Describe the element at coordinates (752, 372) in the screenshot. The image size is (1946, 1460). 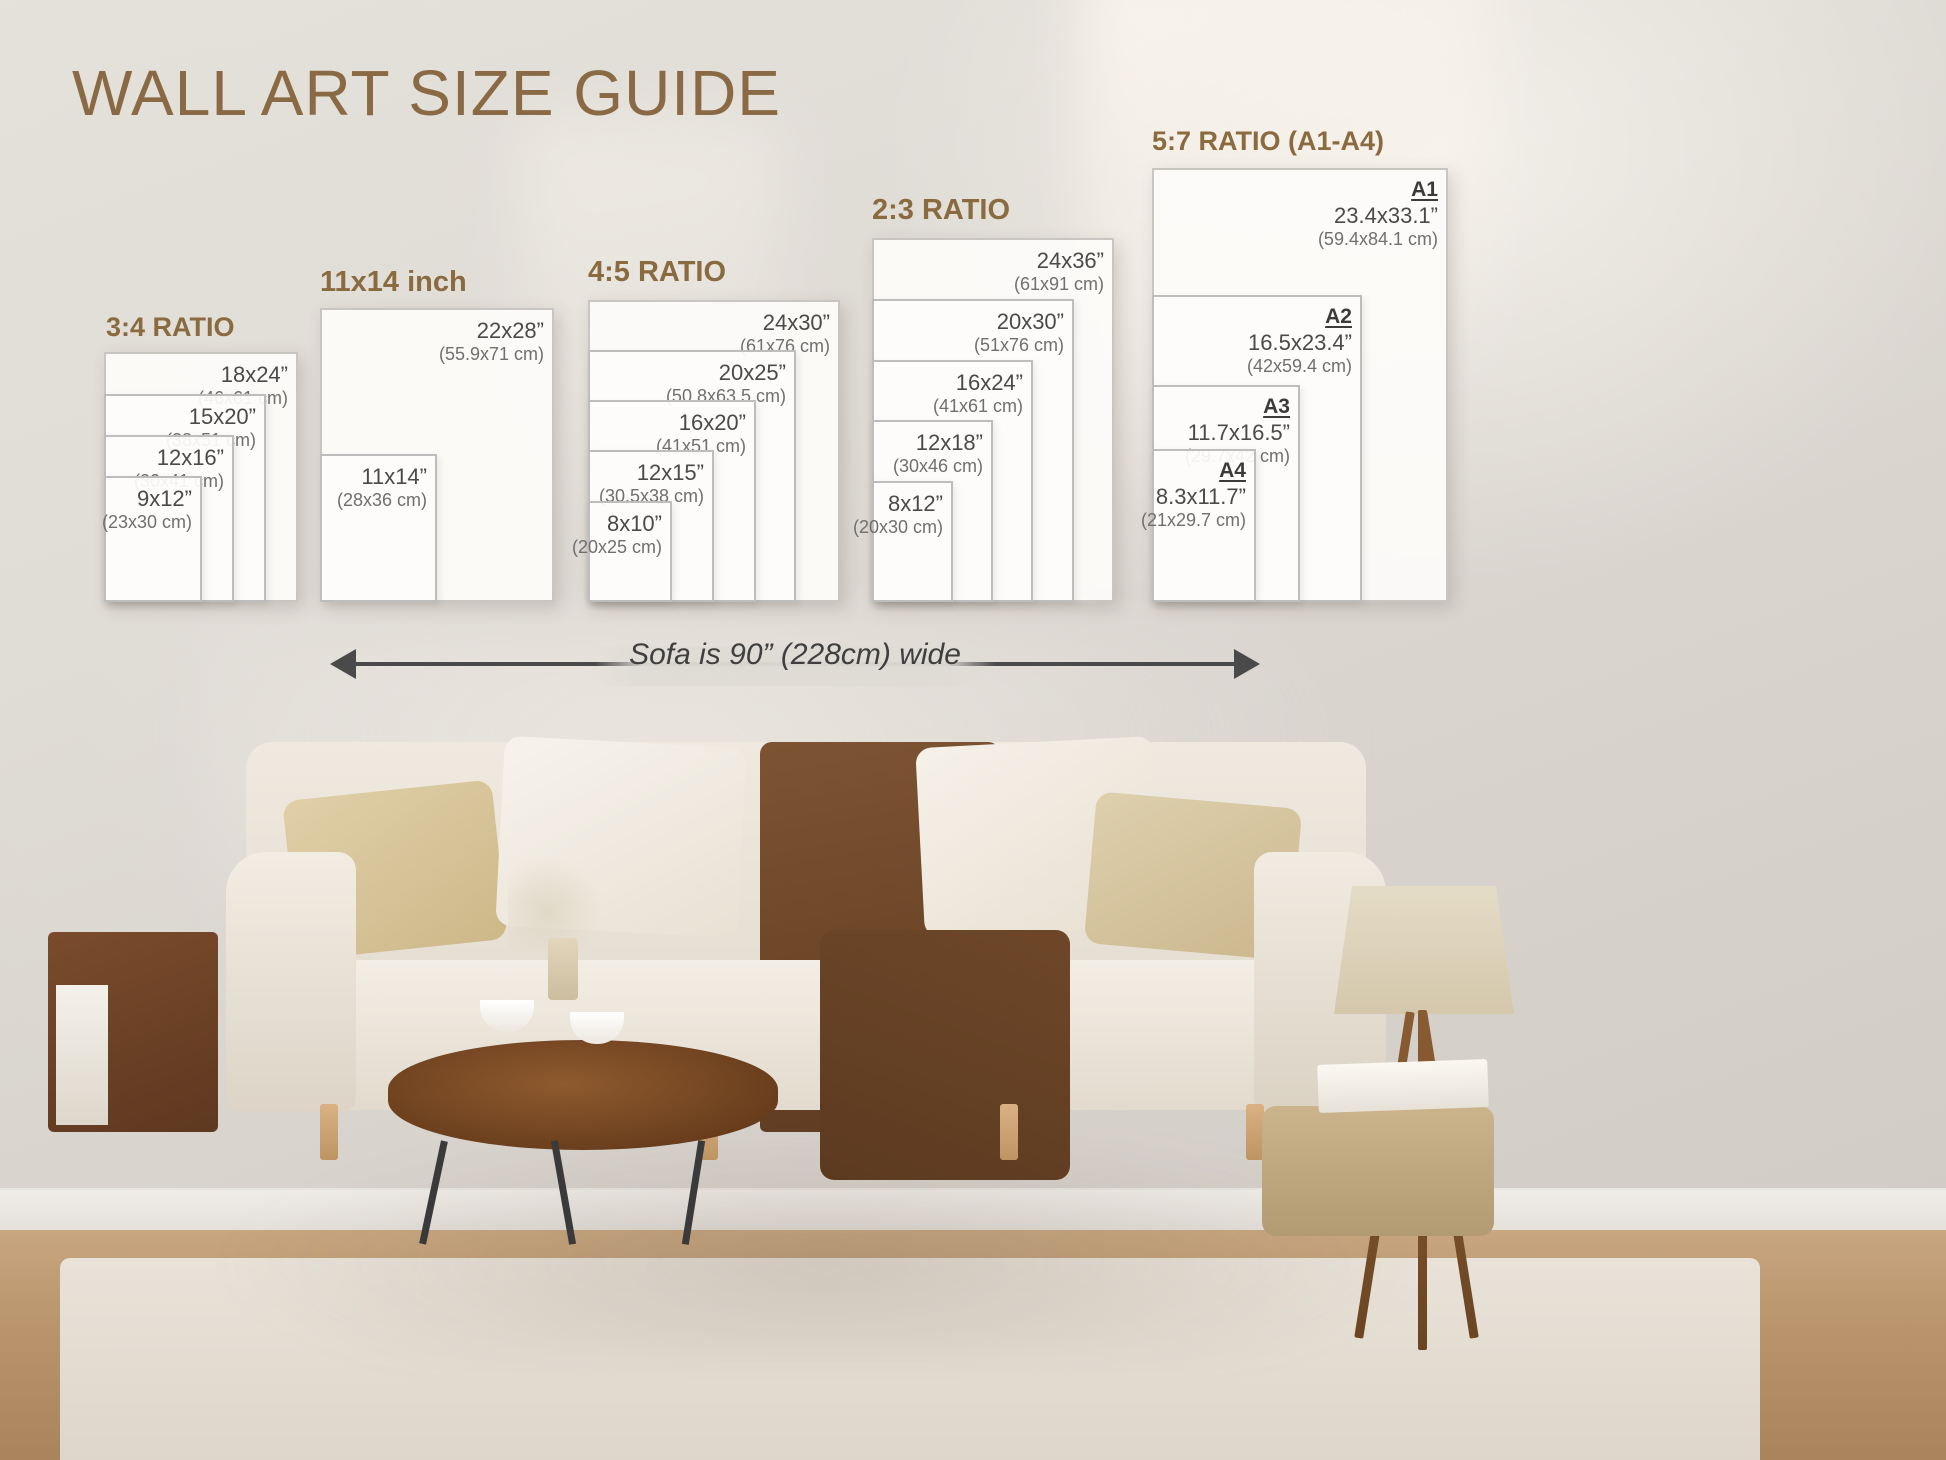
I see `frame-size-inch: 20x25”` at that location.